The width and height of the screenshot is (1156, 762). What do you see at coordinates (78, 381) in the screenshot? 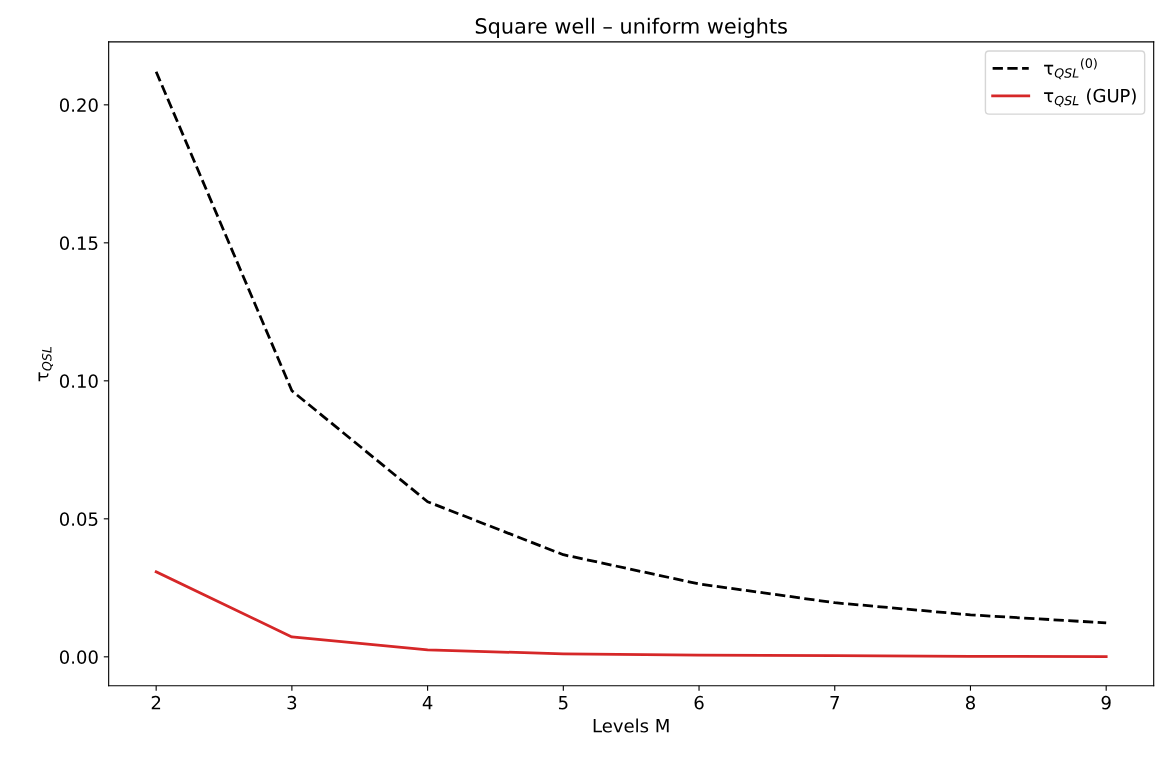
I see `y-tick-label: 0.10` at bounding box center [78, 381].